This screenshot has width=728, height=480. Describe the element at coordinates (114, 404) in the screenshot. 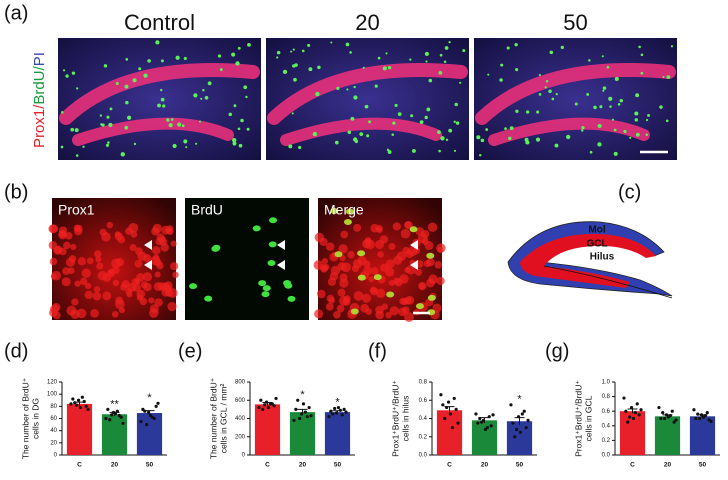

I see `significance: **` at that location.